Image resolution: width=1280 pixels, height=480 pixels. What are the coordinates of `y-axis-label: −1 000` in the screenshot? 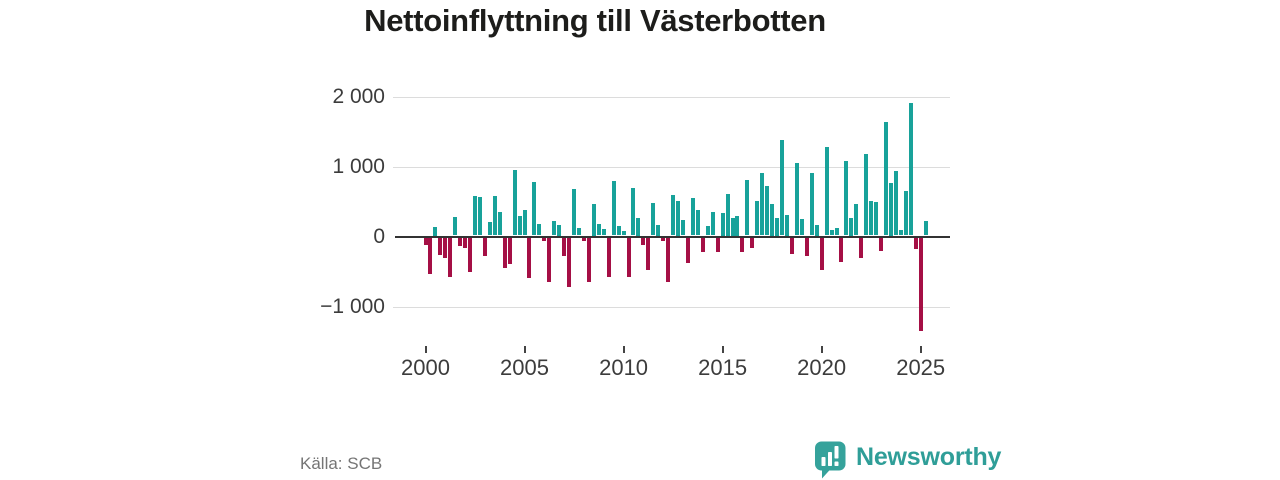 It's located at (352, 306).